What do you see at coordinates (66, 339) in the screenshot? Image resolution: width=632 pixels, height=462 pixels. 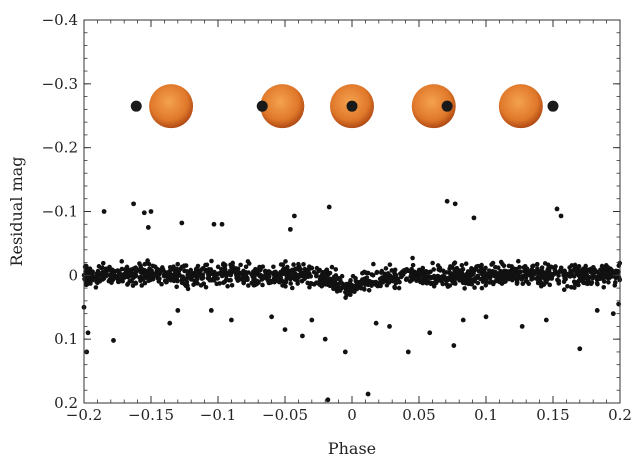 I see `y-tick-label: 0.1` at bounding box center [66, 339].